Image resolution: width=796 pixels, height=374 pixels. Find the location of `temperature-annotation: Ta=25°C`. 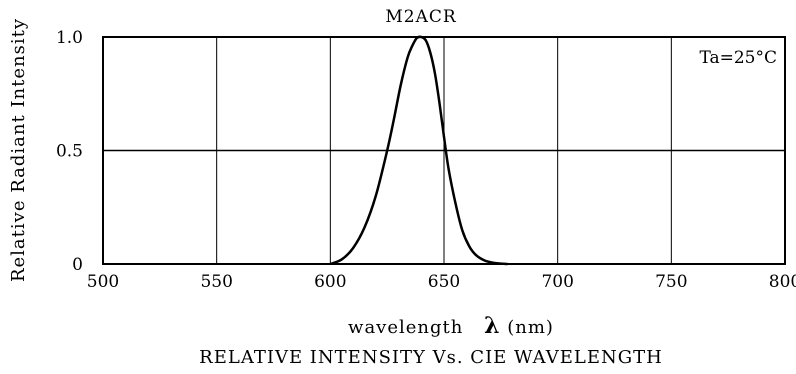

temperature-annotation: Ta=25°C is located at coordinates (738, 58).